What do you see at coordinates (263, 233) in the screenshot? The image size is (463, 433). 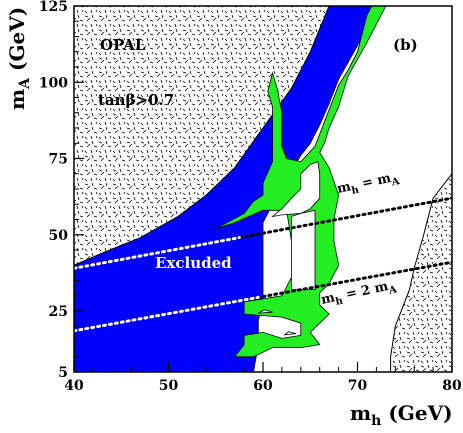 I see `line-mh-equals-ma` at bounding box center [263, 233].